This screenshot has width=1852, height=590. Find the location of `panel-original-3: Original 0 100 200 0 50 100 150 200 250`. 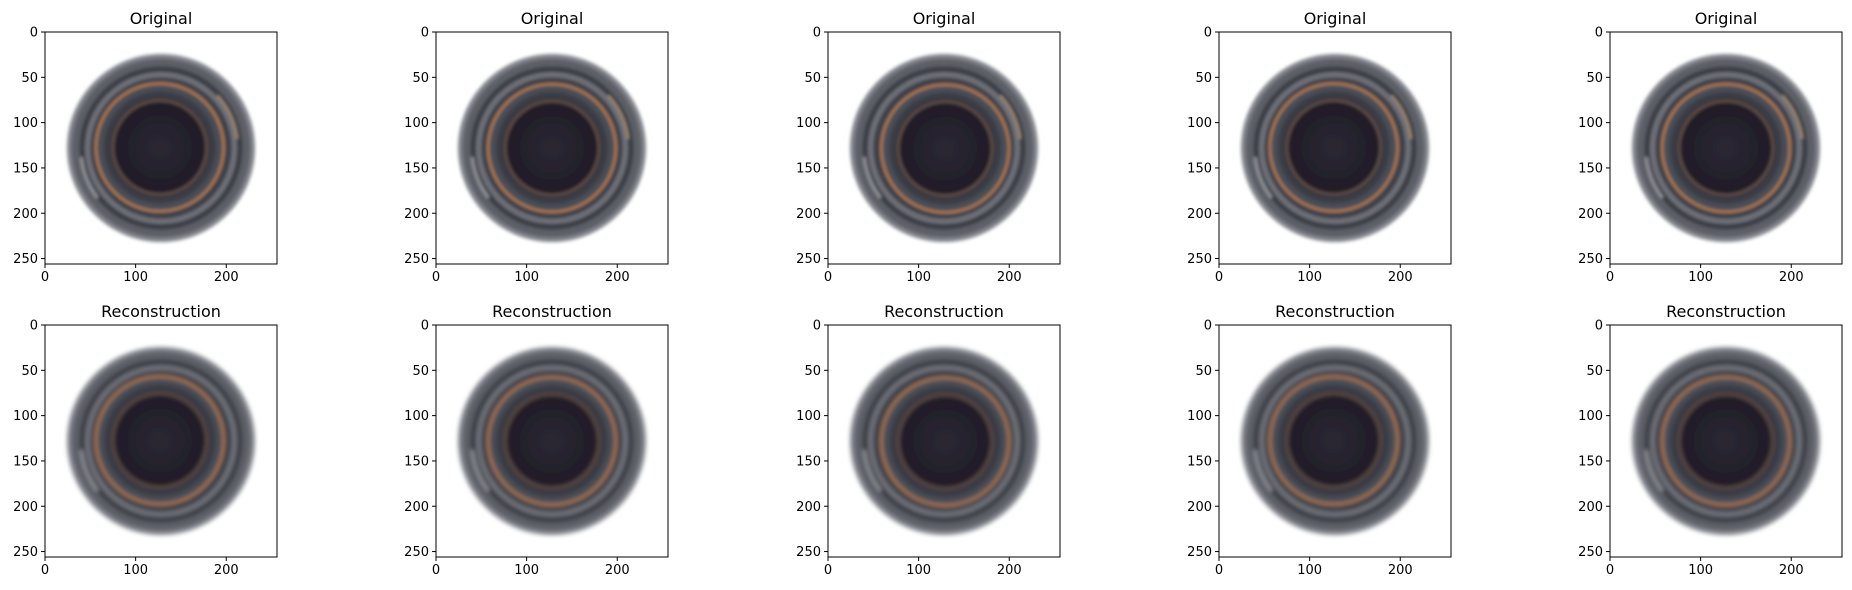

panel-original-3: Original 0 100 200 0 50 100 150 200 250 is located at coordinates (928, 147).